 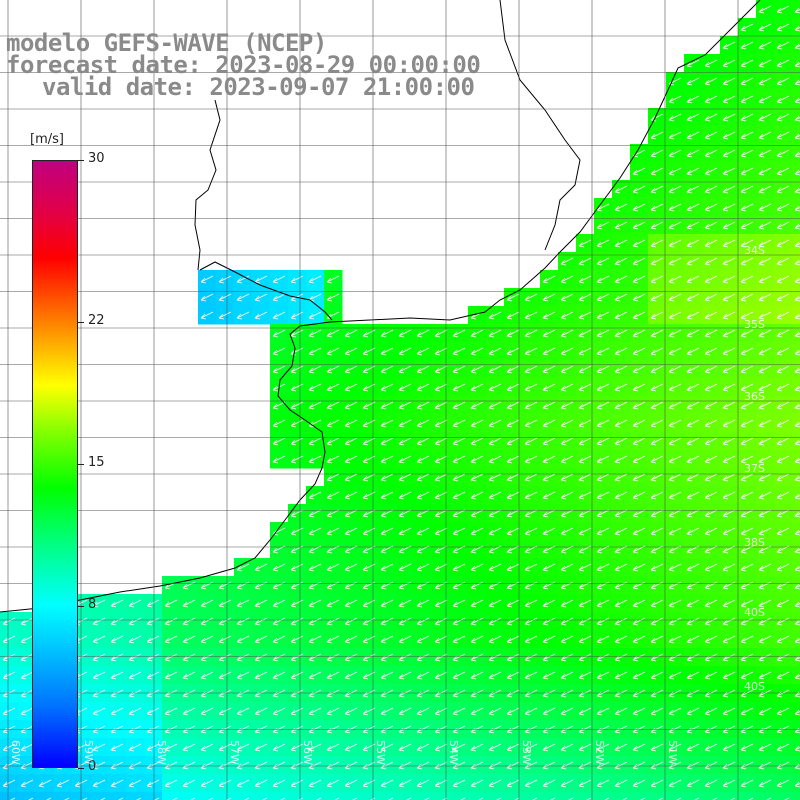 What do you see at coordinates (754, 612) in the screenshot?
I see `latitude-label: 40S` at bounding box center [754, 612].